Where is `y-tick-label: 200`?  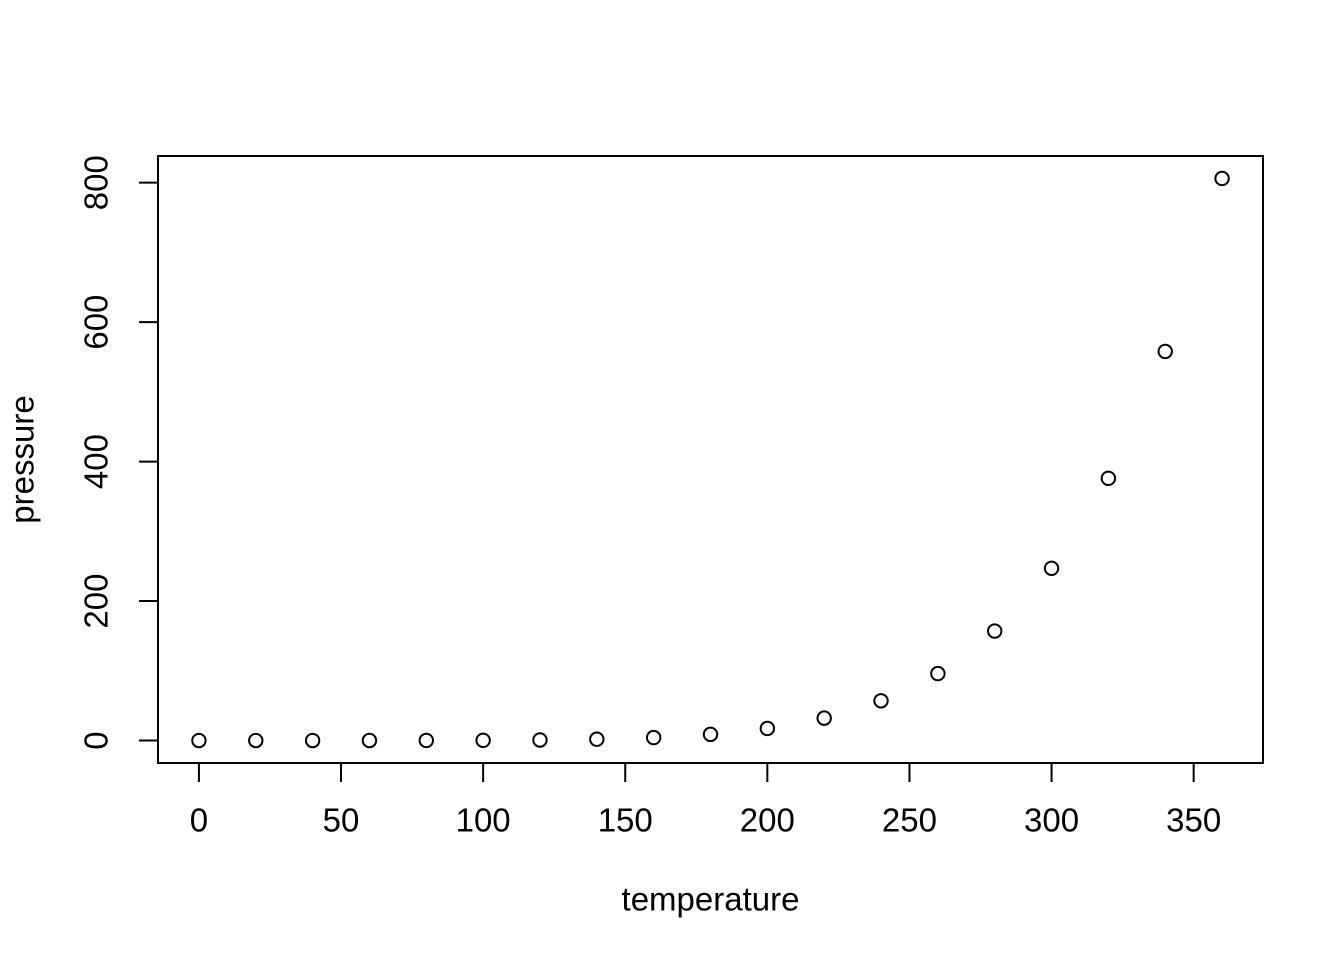
y-tick-label: 200 is located at coordinates (96, 601).